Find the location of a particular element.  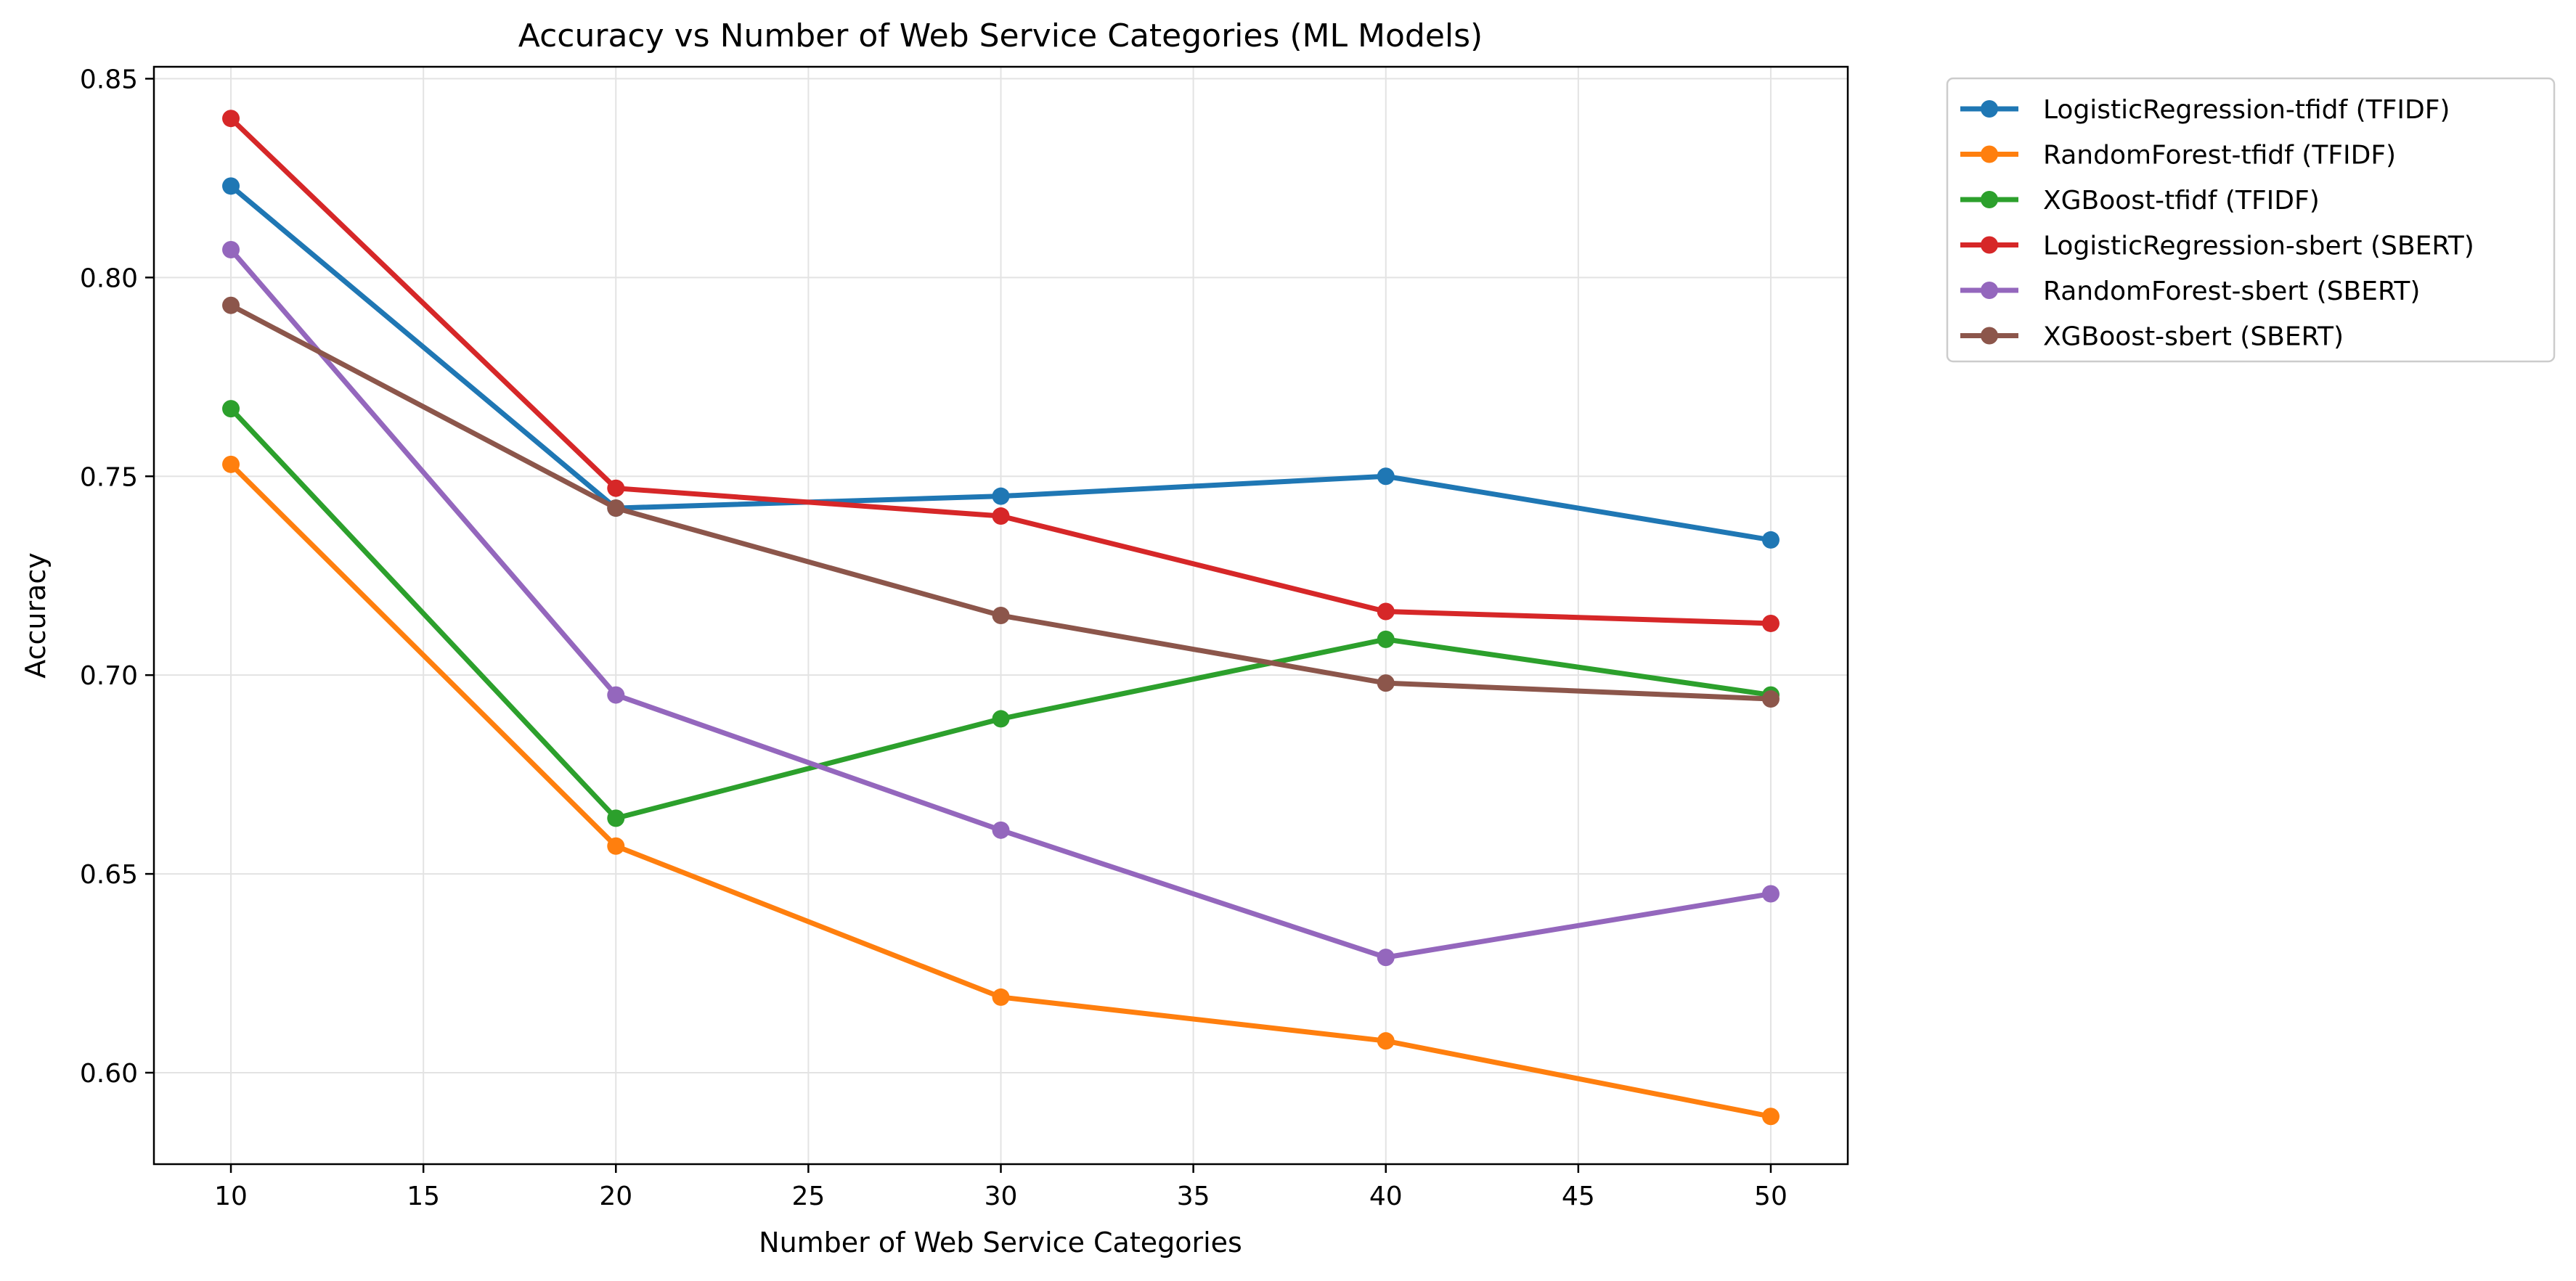

x-tick-label: 35 is located at coordinates (1193, 1196).